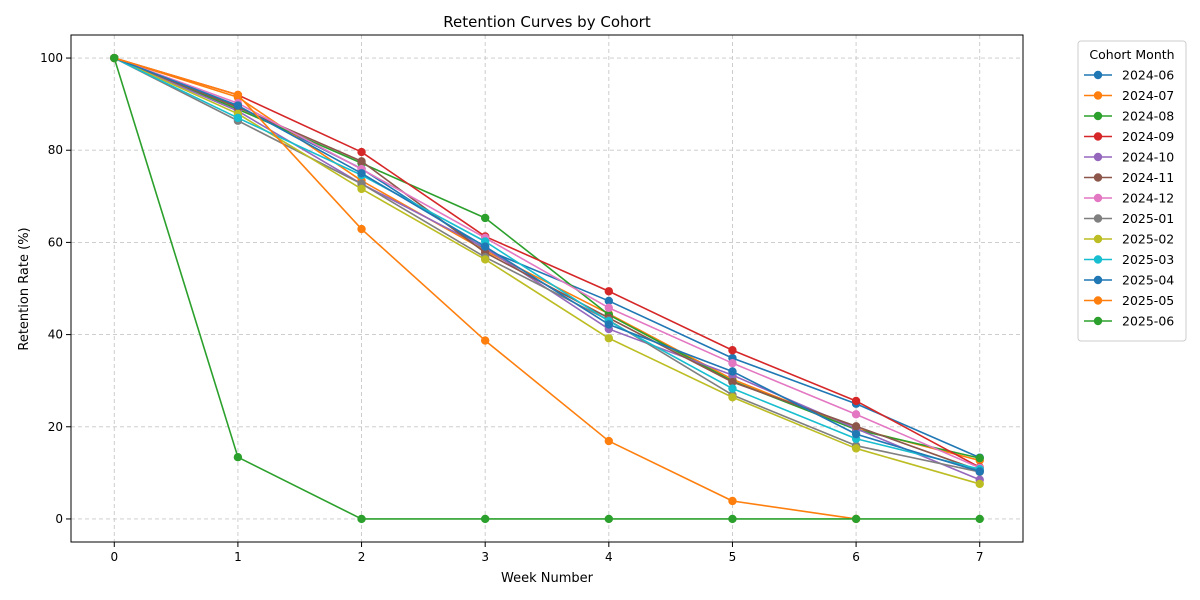 The height and width of the screenshot is (600, 1200). I want to click on y-tick-label: 40, so click(55, 335).